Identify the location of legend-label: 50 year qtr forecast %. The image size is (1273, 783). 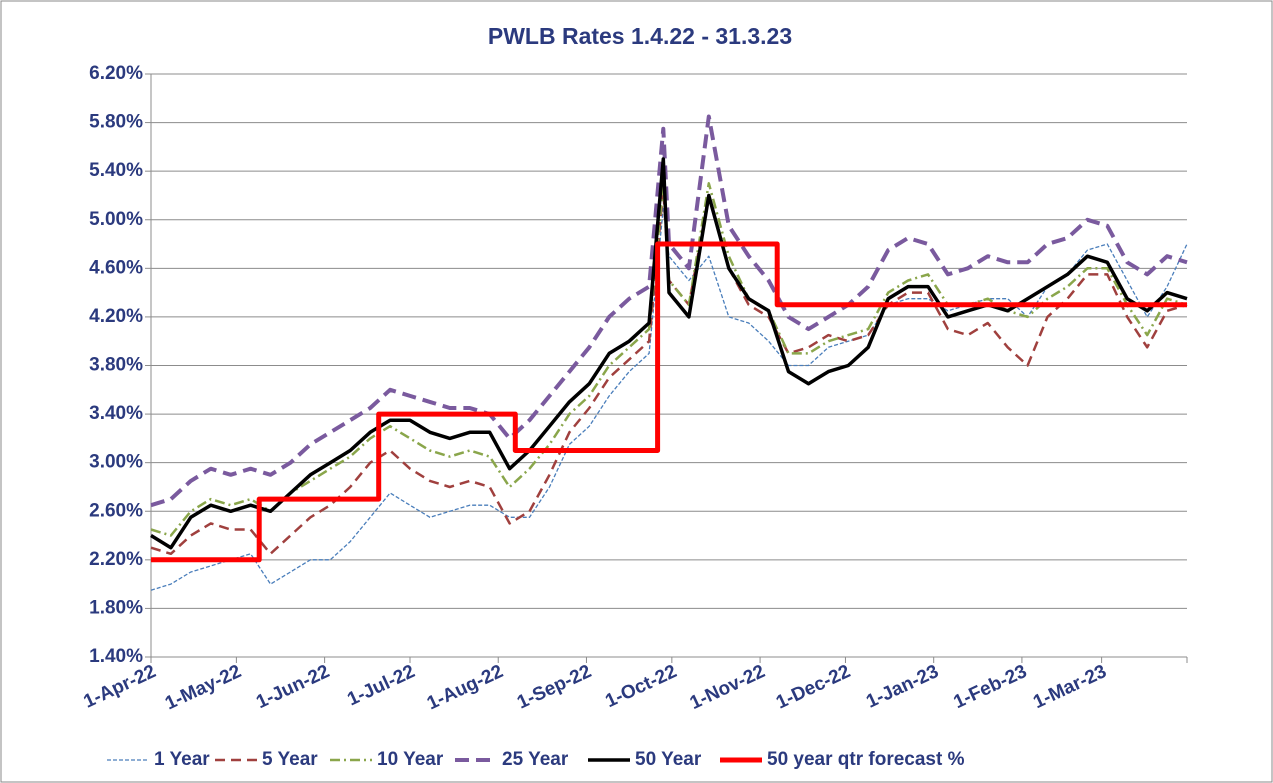
(866, 759).